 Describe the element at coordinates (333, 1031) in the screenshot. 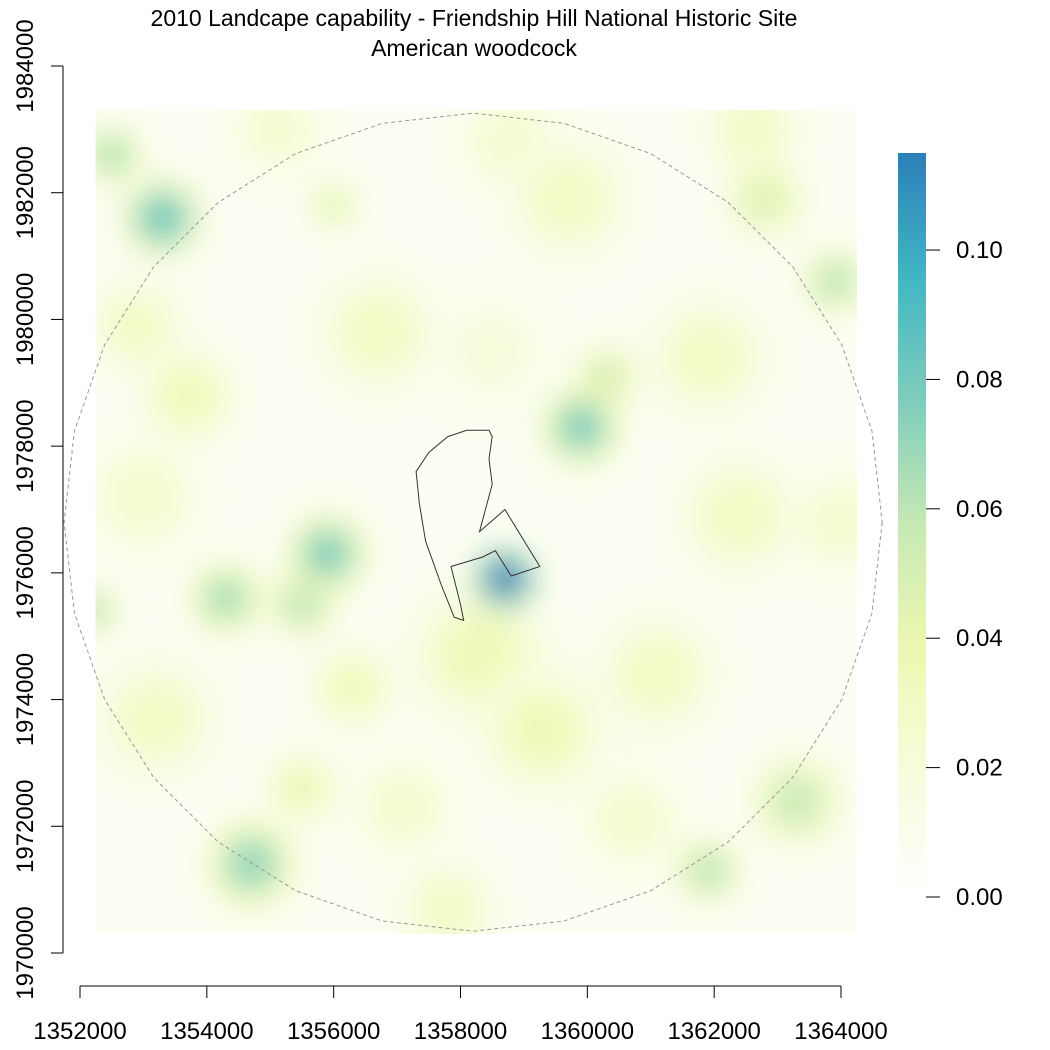

I see `x-tick-label: 1356000` at that location.